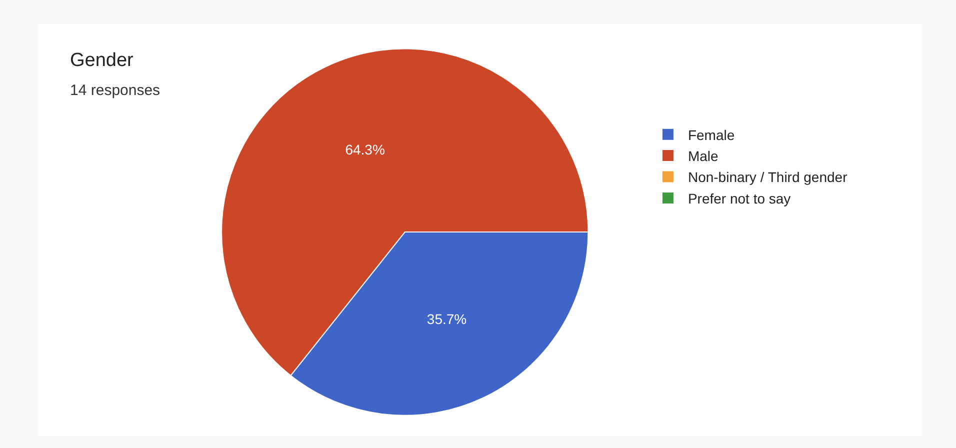 Image resolution: width=956 pixels, height=448 pixels. Describe the element at coordinates (703, 156) in the screenshot. I see `legend-label: Male` at that location.